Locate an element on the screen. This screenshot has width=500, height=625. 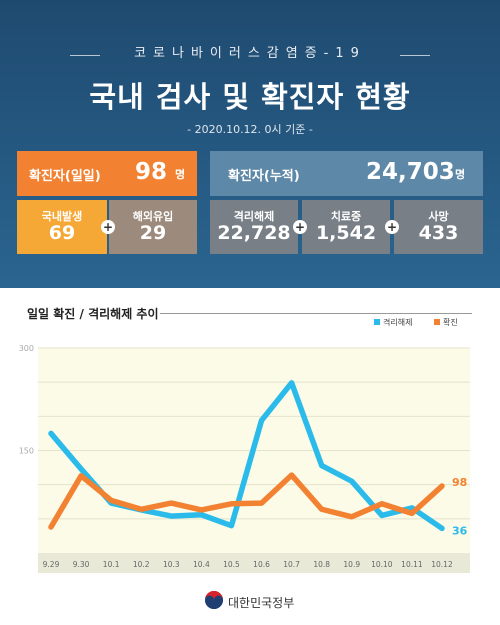
x-tick-label: 10.10 is located at coordinates (382, 564).